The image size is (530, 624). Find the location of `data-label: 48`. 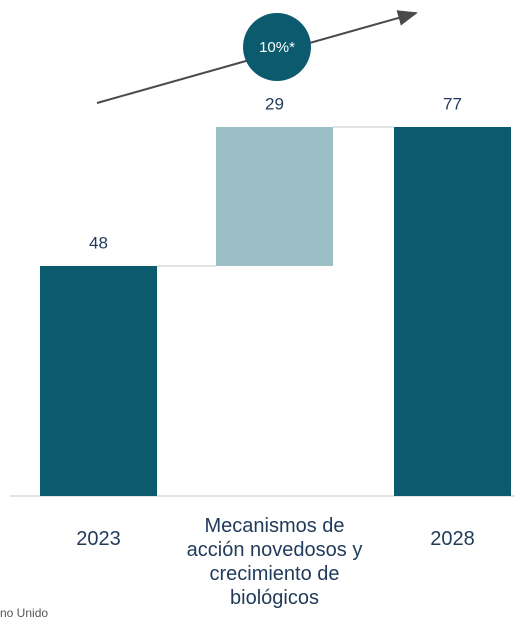

data-label: 48 is located at coordinates (98, 242).